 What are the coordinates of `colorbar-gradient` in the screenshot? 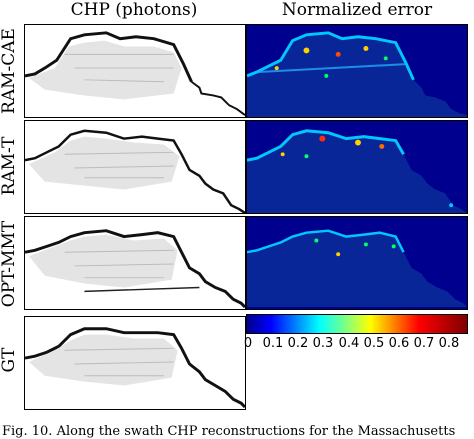 It's located at (357, 324).